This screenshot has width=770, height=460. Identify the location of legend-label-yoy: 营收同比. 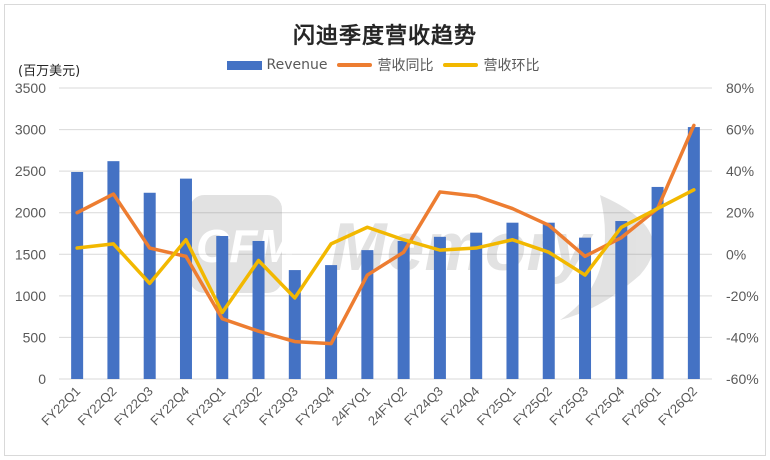
(405, 66).